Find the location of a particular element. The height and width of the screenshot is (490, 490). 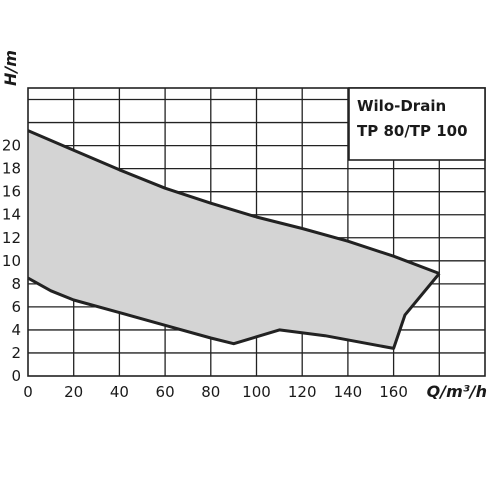

x-tick-label: 100 is located at coordinates (256, 392).